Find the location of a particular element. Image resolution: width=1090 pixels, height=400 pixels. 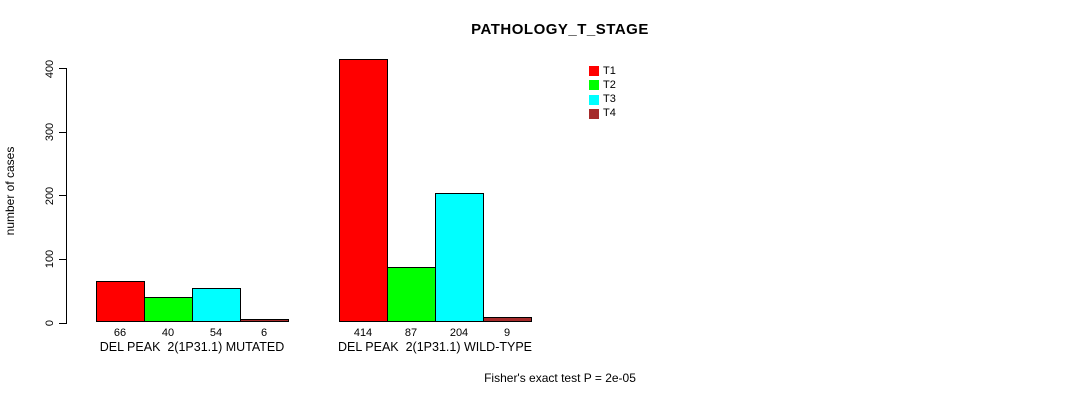

x-axis-group-label: DEL PEAK 2(1P31.1) MUTATED is located at coordinates (192, 347).